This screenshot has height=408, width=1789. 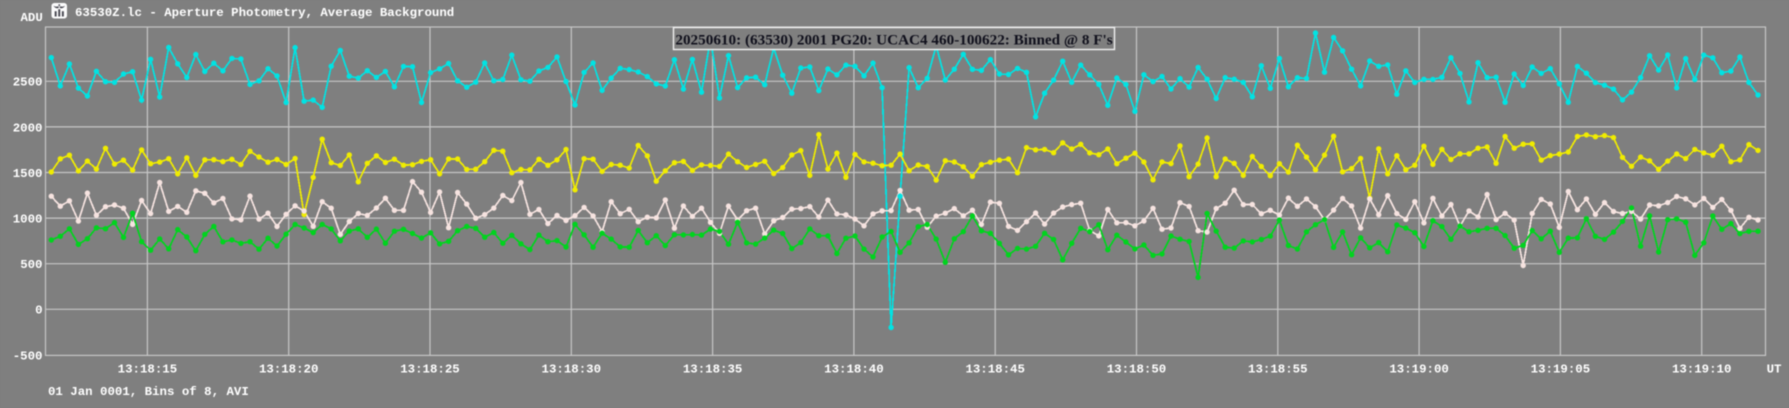 I want to click on svg-text: 1500, so click(x=28, y=174).